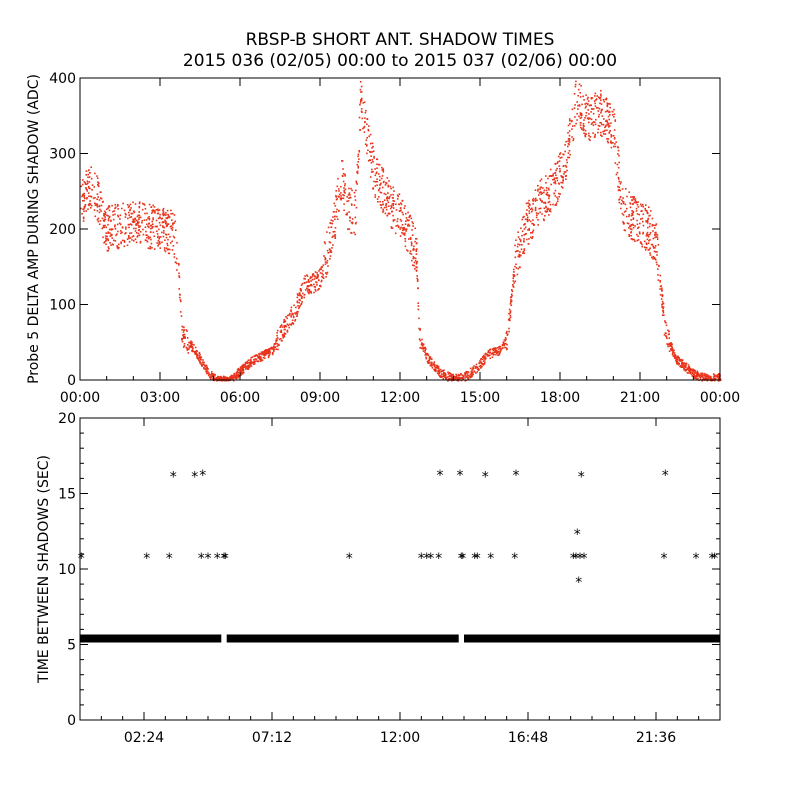 The height and width of the screenshot is (800, 800). I want to click on amplitude-y-axis-label: Probe 5 DELTA AMP DURING SHADOW (ADC), so click(34, 229).